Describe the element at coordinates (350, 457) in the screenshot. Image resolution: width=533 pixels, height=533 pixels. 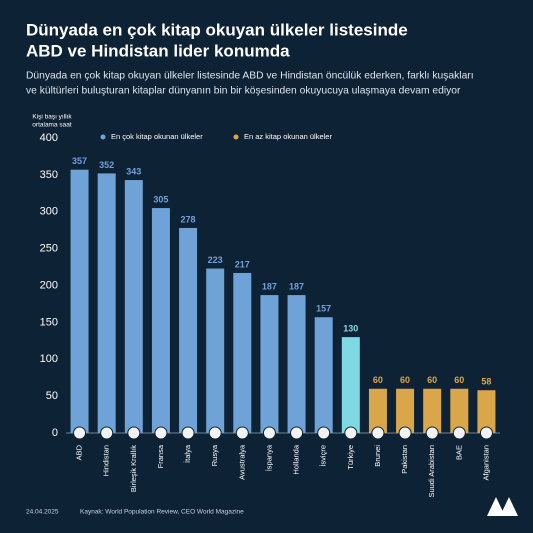
I see `x-tick-label: Türkiye` at that location.